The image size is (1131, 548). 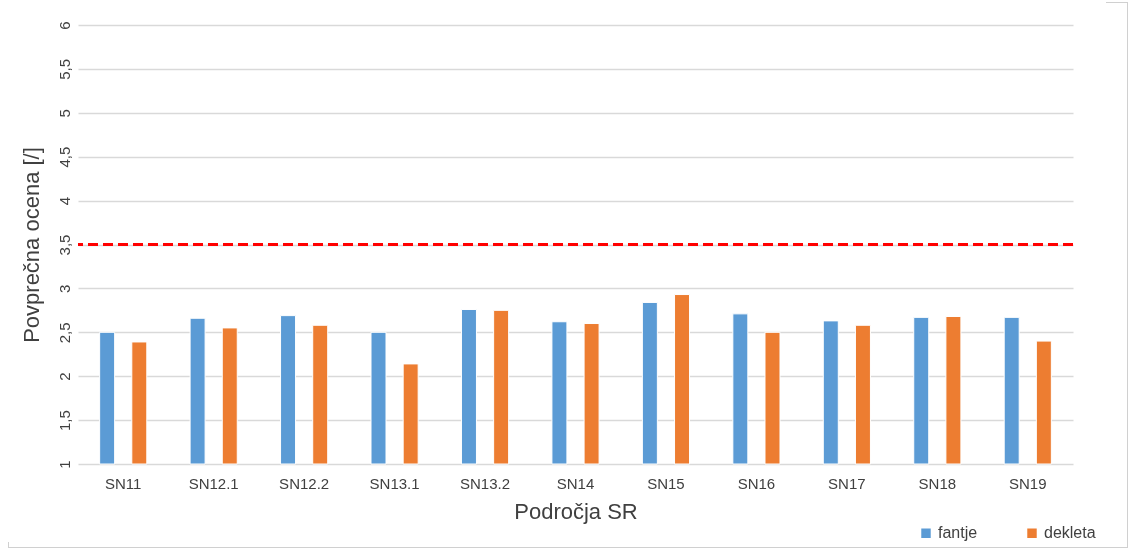 I want to click on y-tick-label: 6, so click(x=64, y=25).